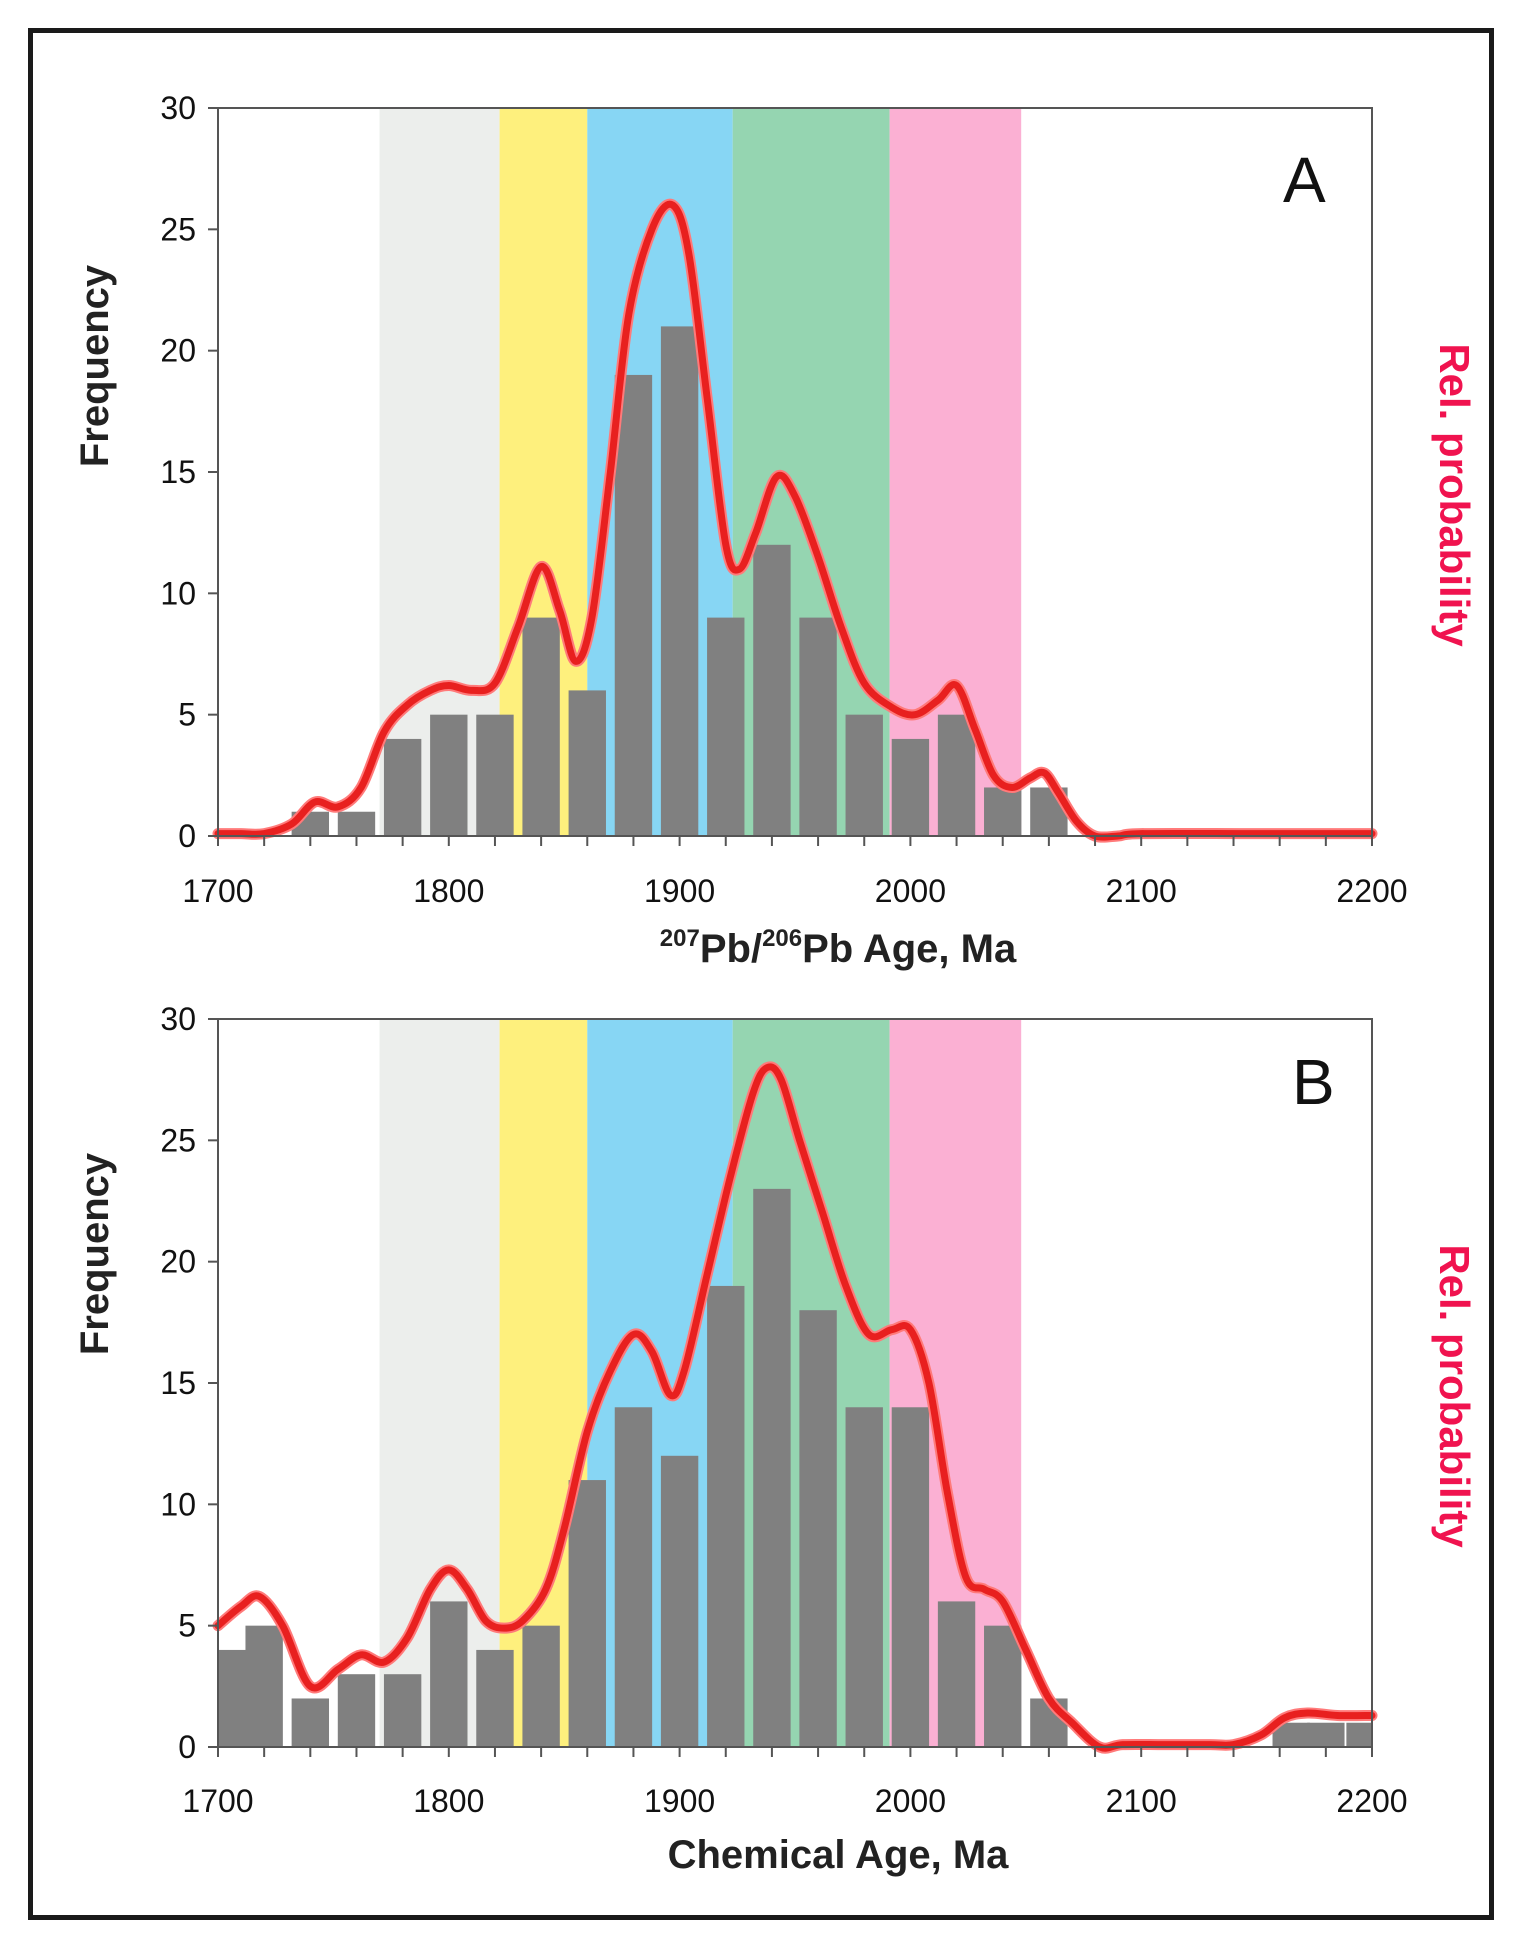 The height and width of the screenshot is (1948, 1522). What do you see at coordinates (178, 1504) in the screenshot?
I see `panel-b-ytick-label-2: 10` at bounding box center [178, 1504].